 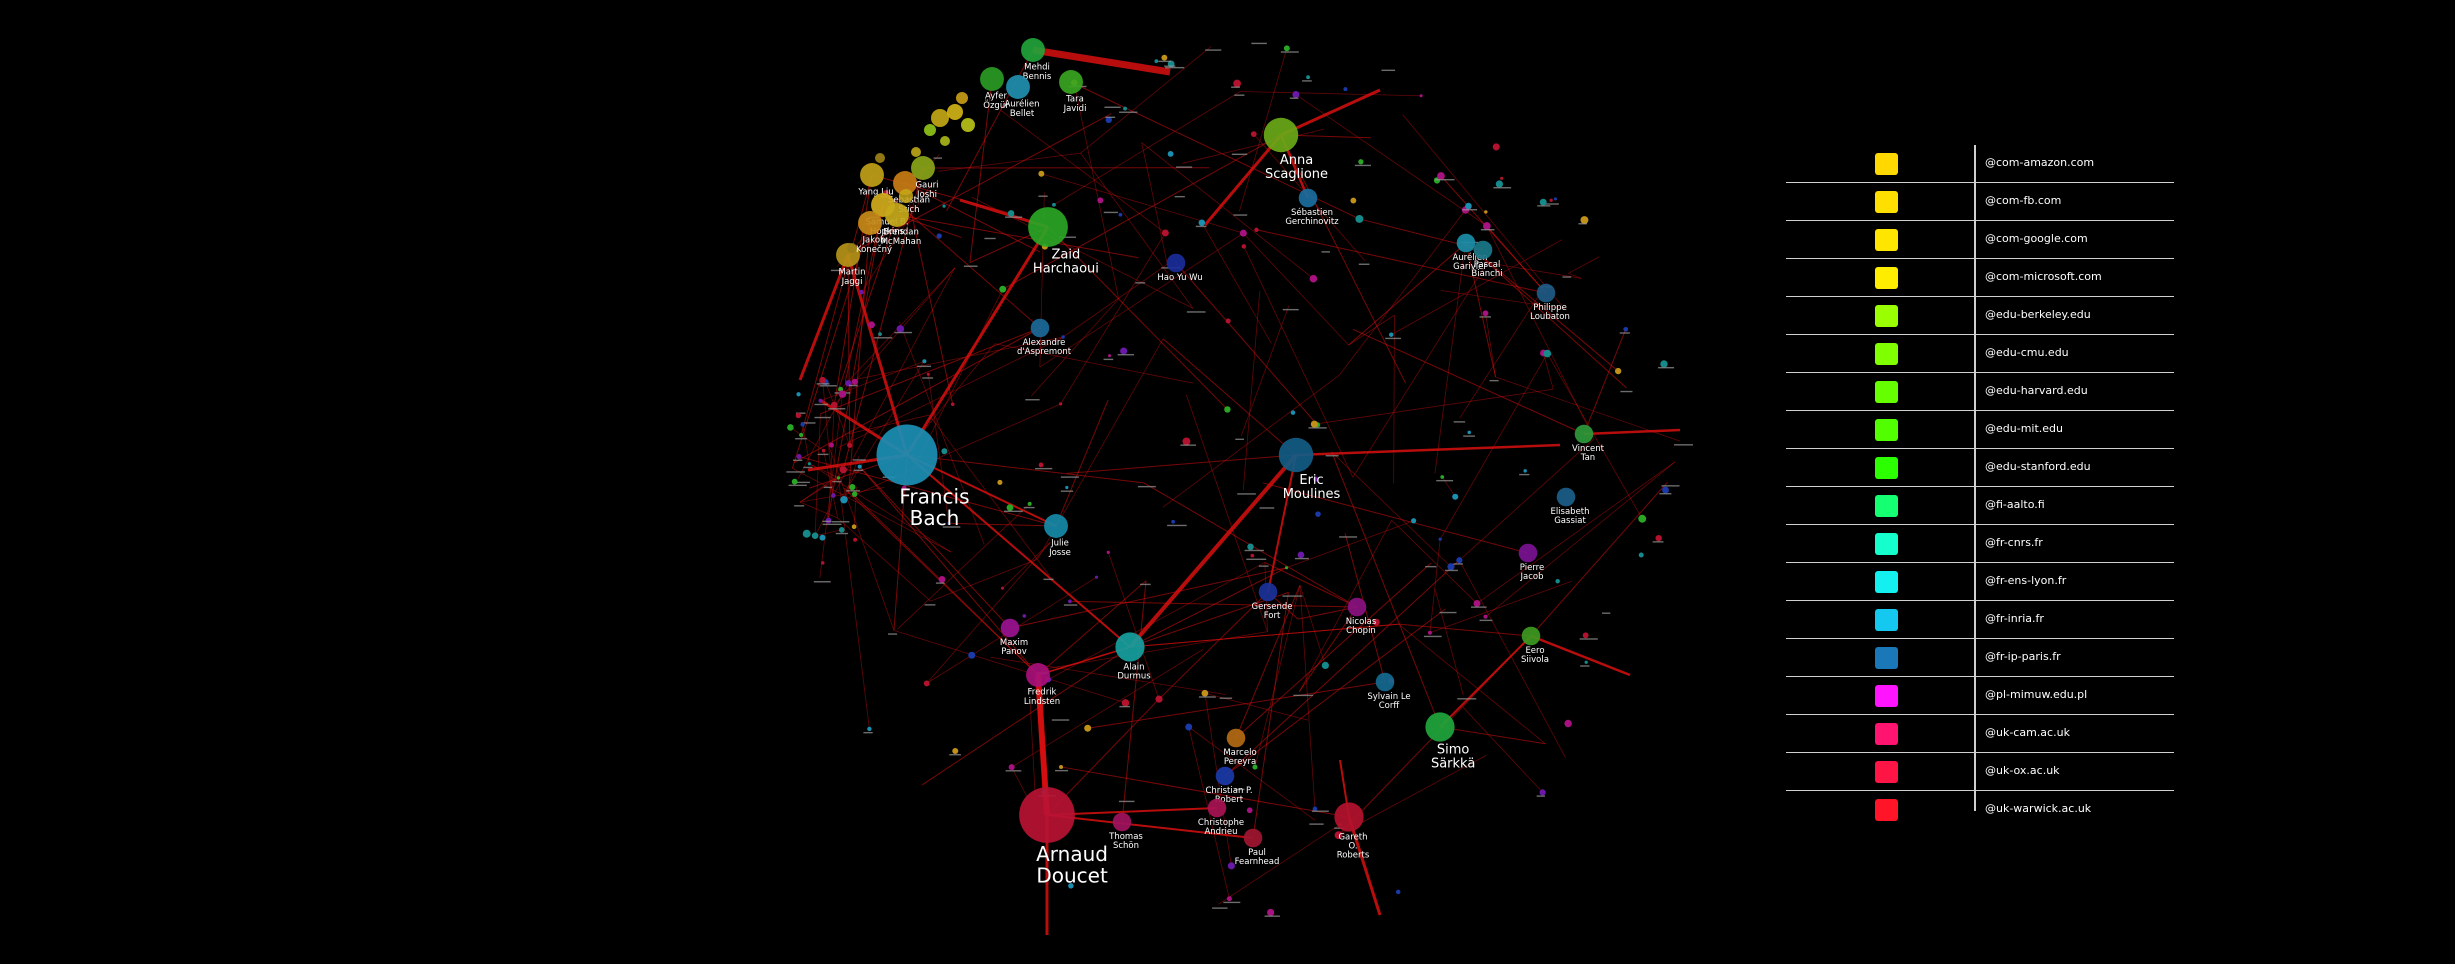 What do you see at coordinates (1886, 164) in the screenshot?
I see `legend-swatch` at bounding box center [1886, 164].